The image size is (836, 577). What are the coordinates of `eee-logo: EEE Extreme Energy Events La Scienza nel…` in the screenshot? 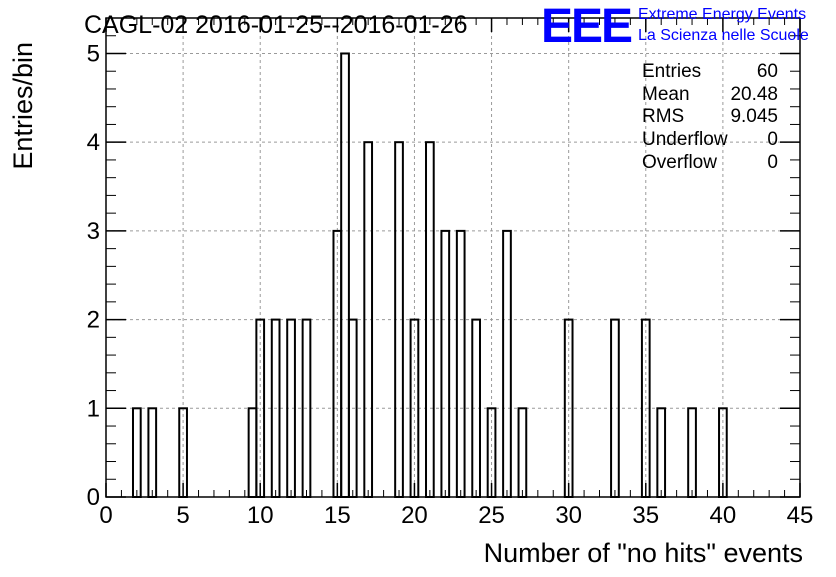 It's located at (675, 26).